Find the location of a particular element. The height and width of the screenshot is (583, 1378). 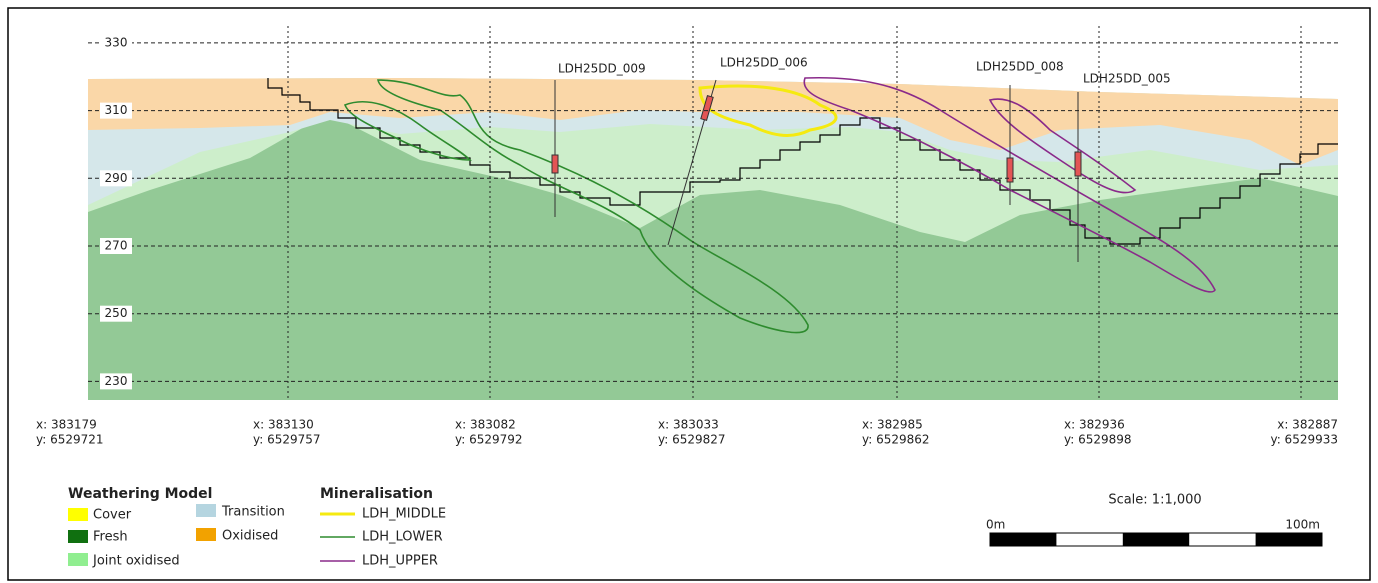

station-x: x: 383179 is located at coordinates (66, 425).